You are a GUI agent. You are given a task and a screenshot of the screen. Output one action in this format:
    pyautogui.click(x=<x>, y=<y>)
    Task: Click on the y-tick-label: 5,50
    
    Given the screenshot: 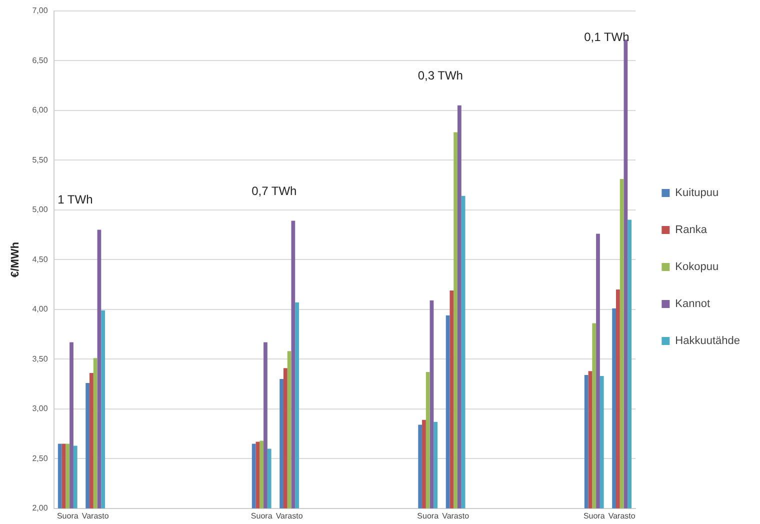 What is the action you would take?
    pyautogui.click(x=40, y=159)
    